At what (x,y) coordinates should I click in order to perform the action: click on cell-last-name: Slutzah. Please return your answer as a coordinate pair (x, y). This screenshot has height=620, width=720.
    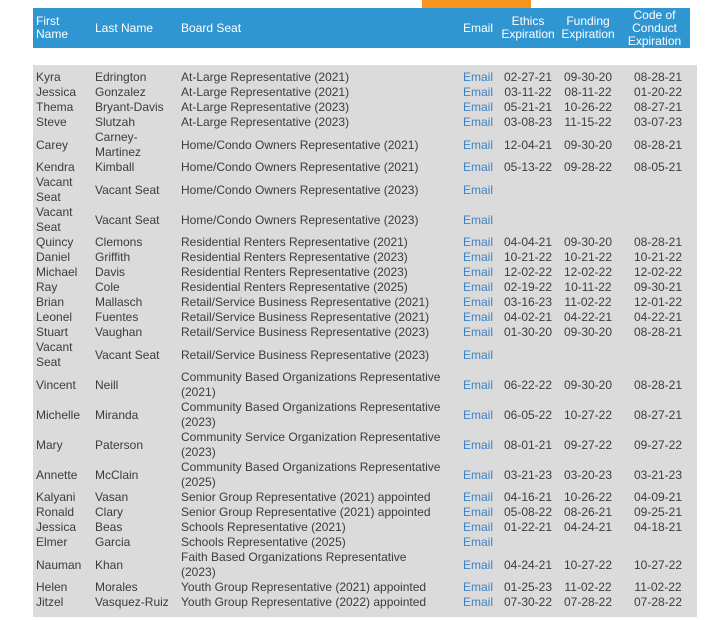
    Looking at the image, I should click on (115, 122).